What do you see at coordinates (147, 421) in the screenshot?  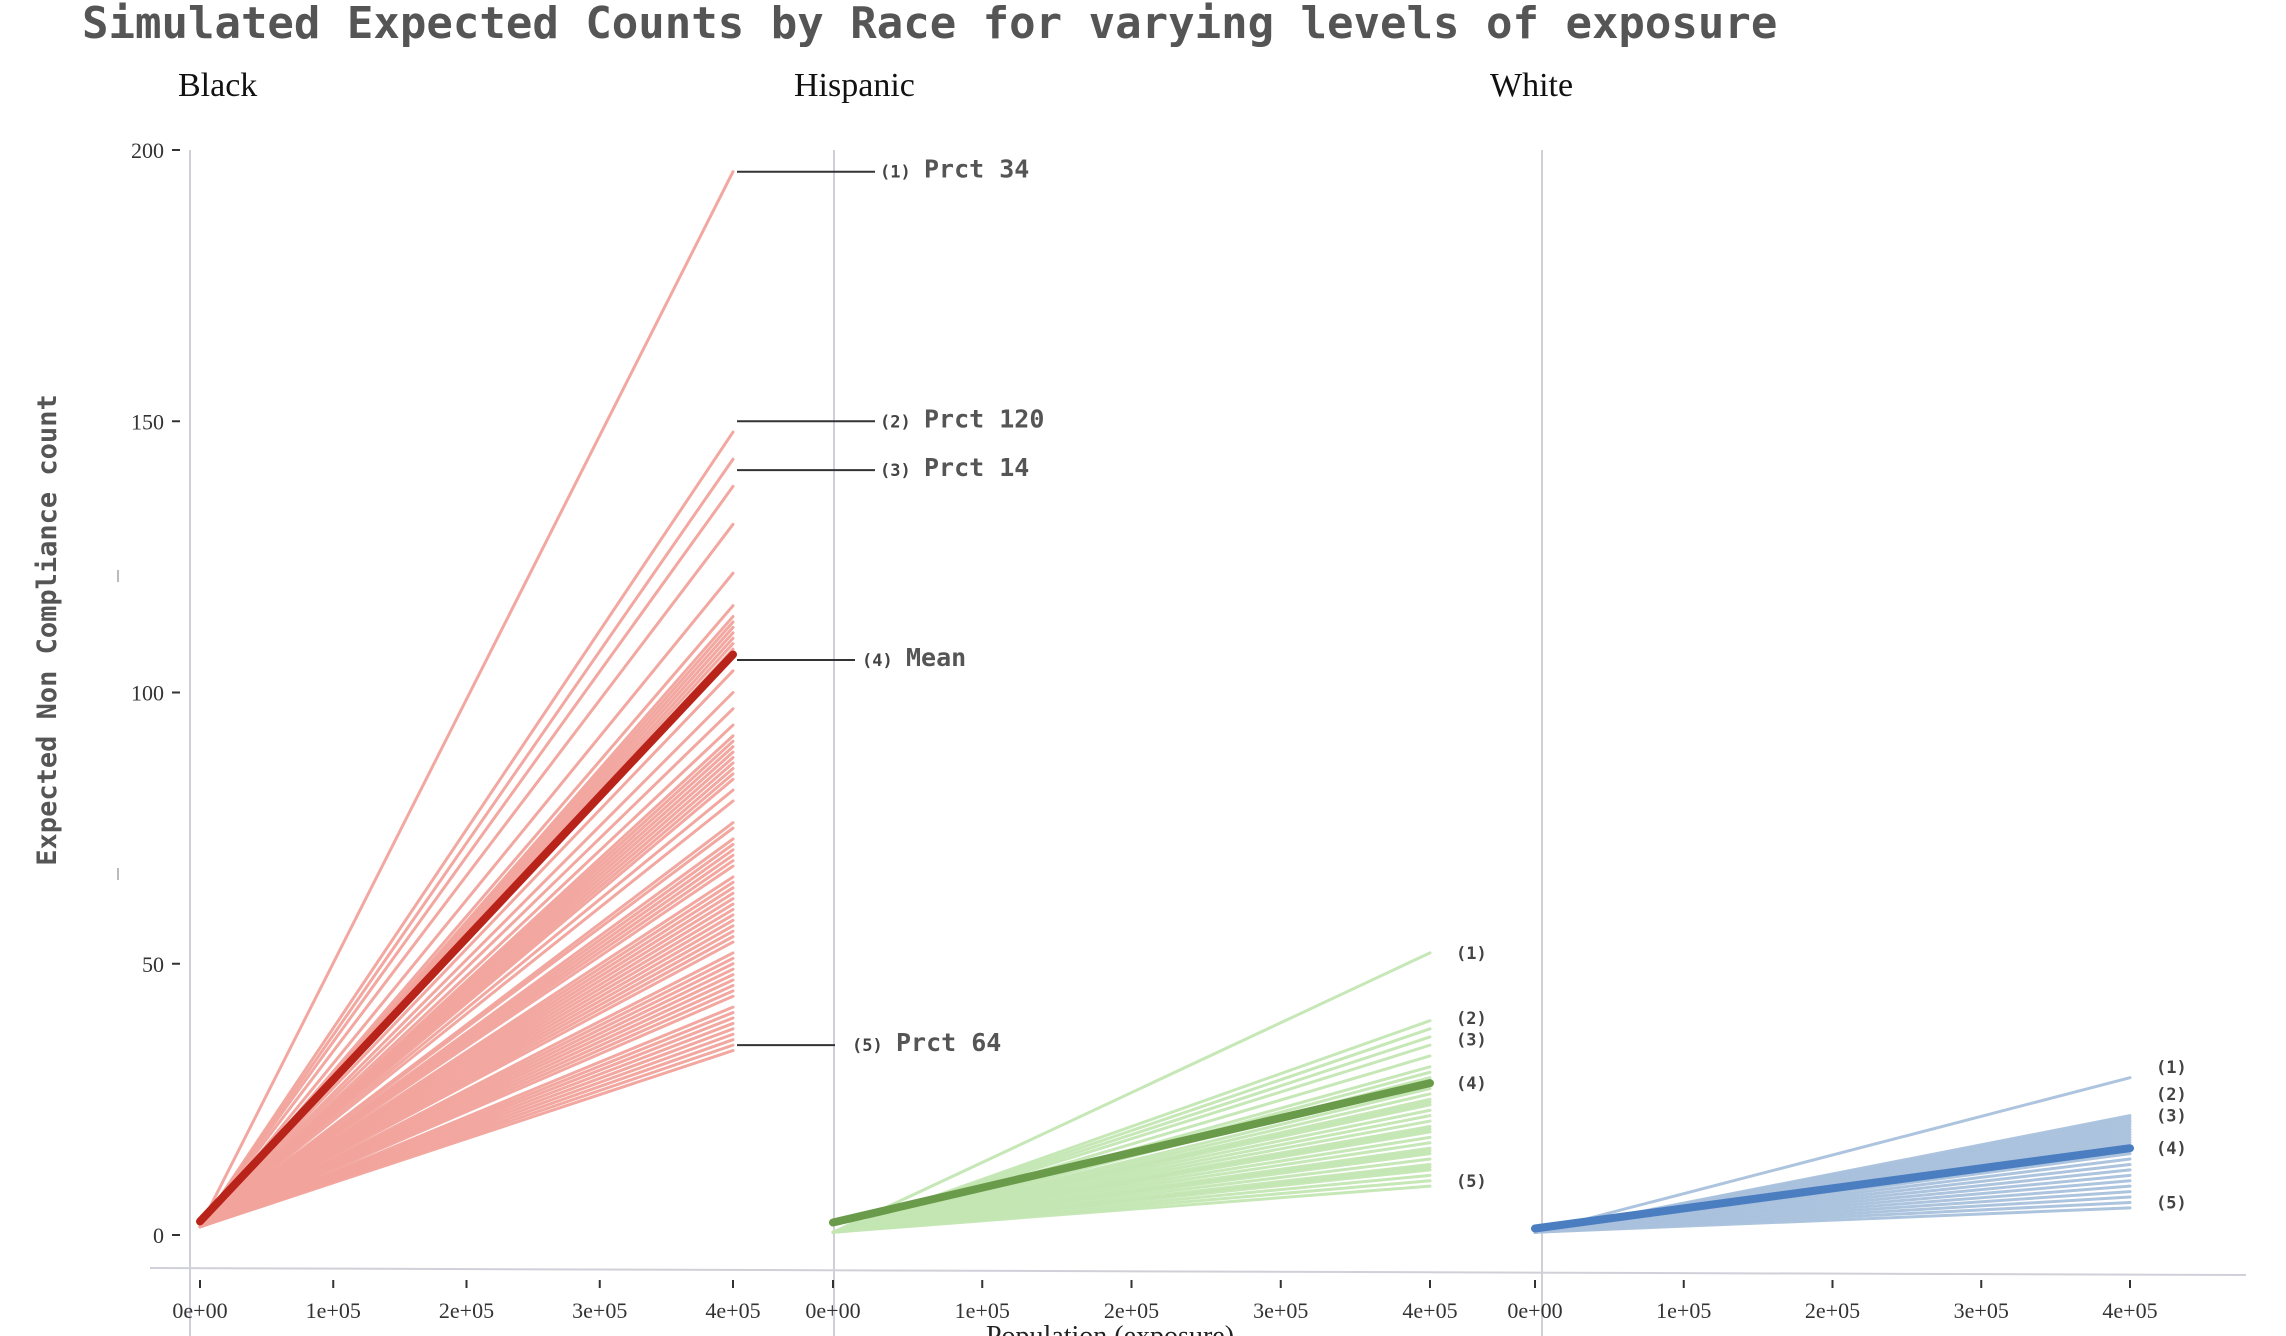 I see `y-tick-label: 150` at bounding box center [147, 421].